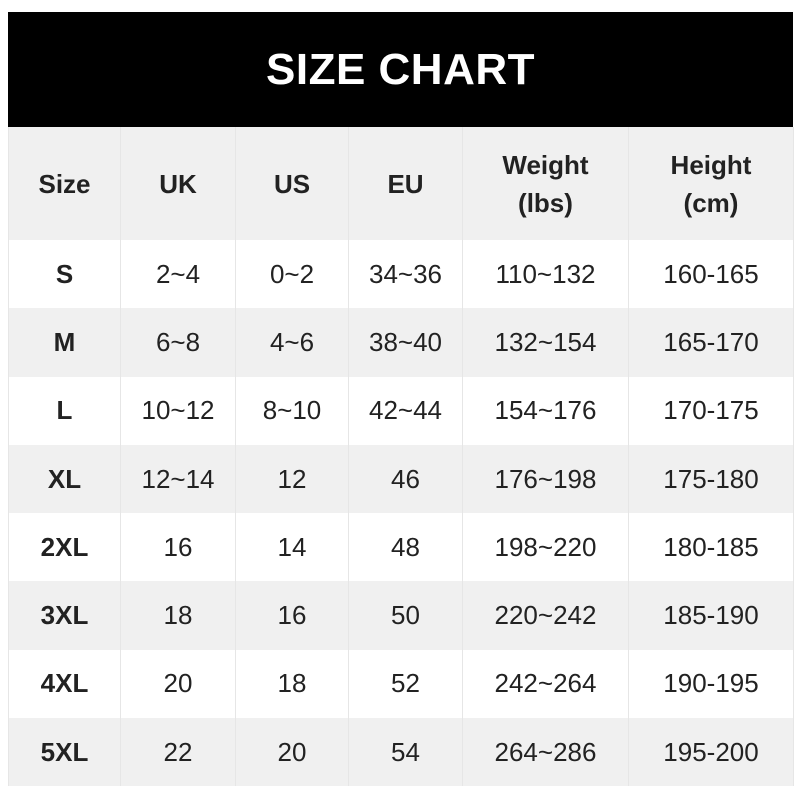 Image resolution: width=800 pixels, height=800 pixels. I want to click on column-header-uk: UK, so click(178, 183).